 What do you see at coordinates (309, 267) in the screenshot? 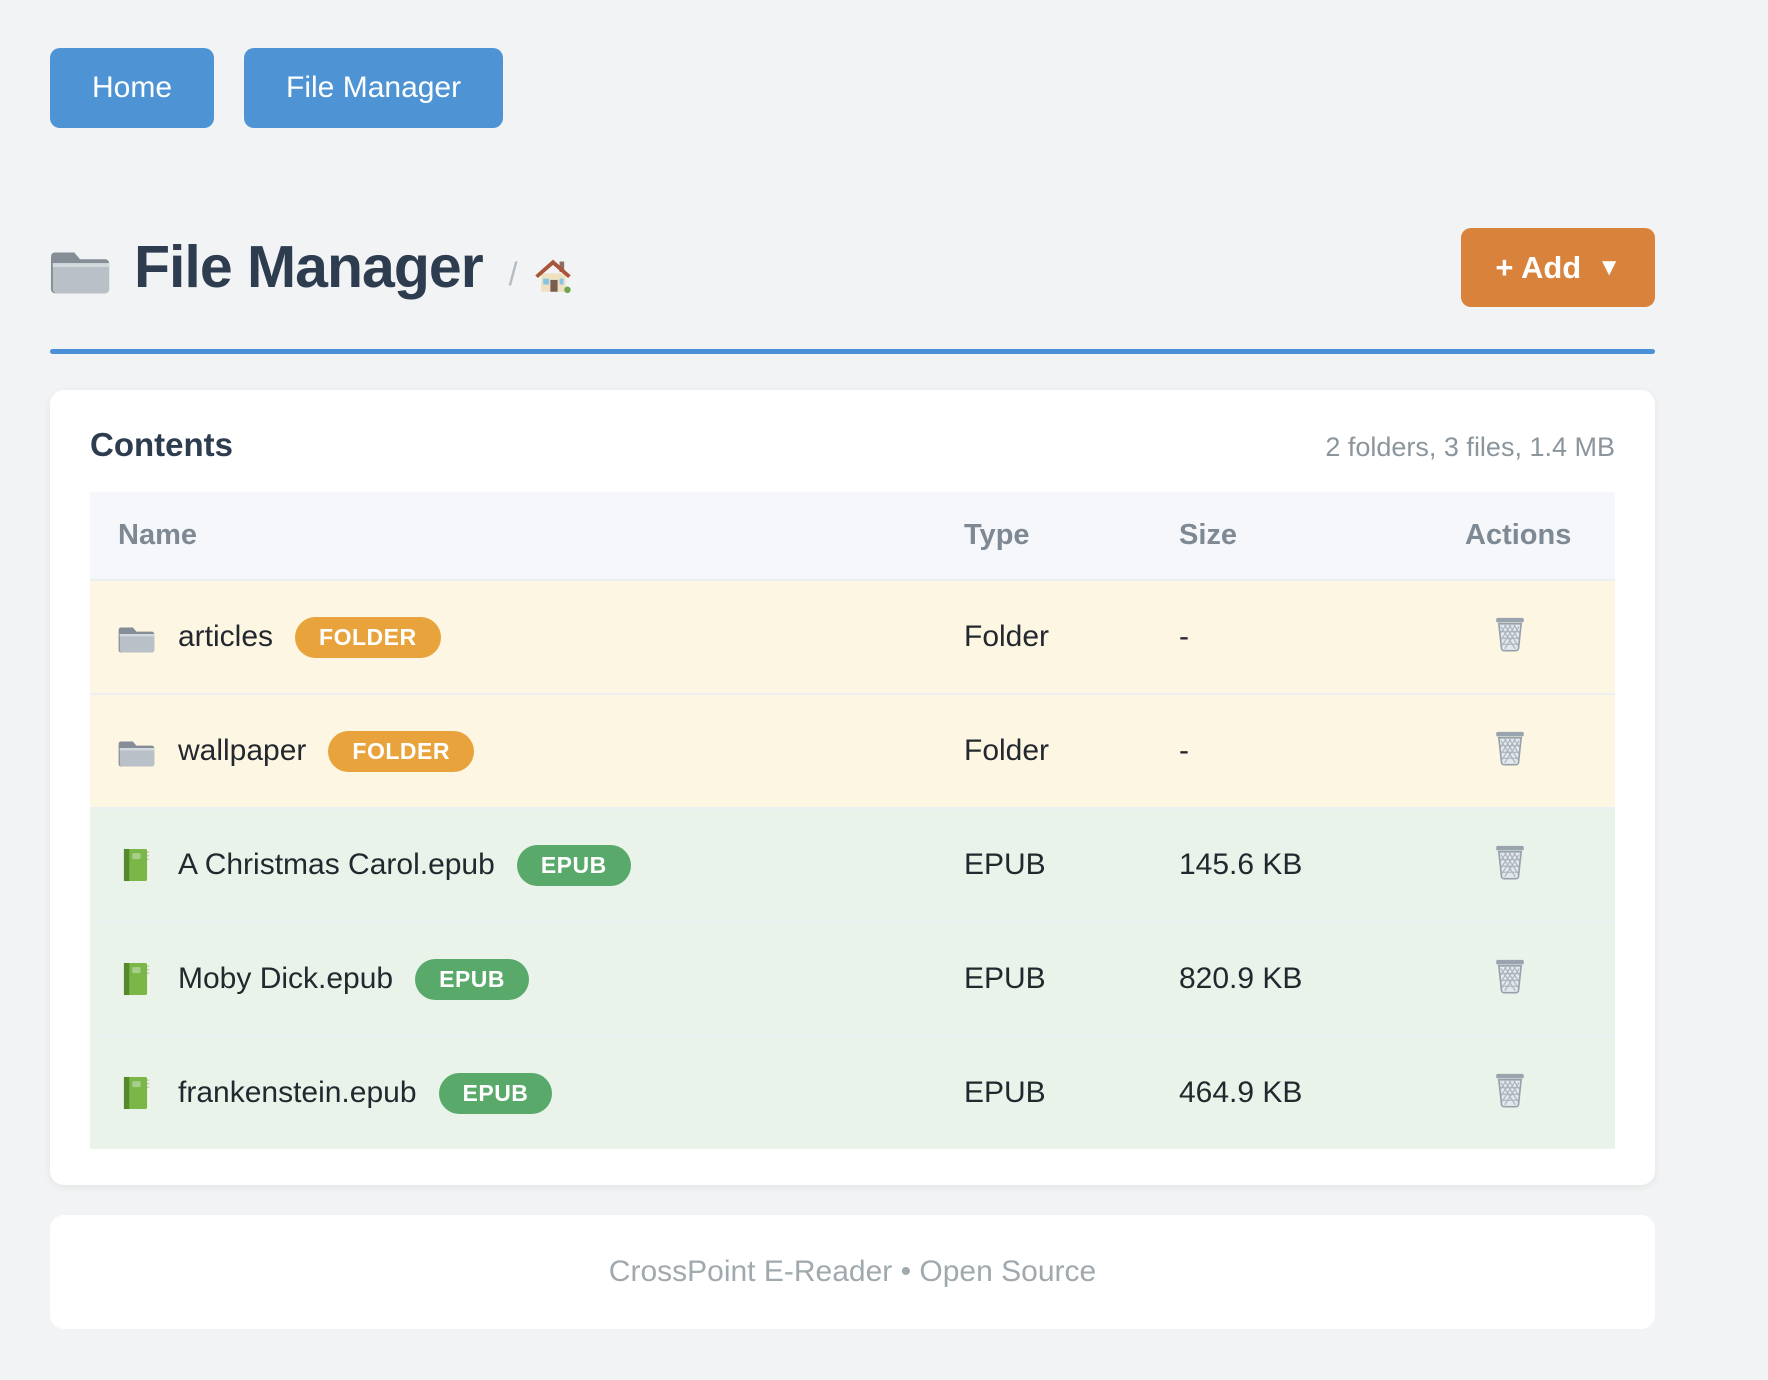
I see `page-title: File Manager` at bounding box center [309, 267].